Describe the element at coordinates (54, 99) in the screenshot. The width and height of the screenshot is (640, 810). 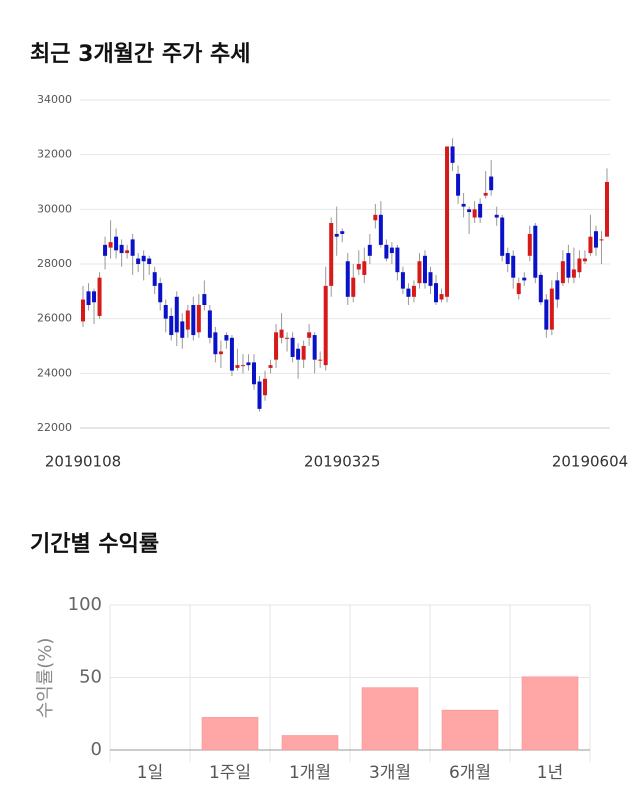
I see `y-tick-label: 34000` at that location.